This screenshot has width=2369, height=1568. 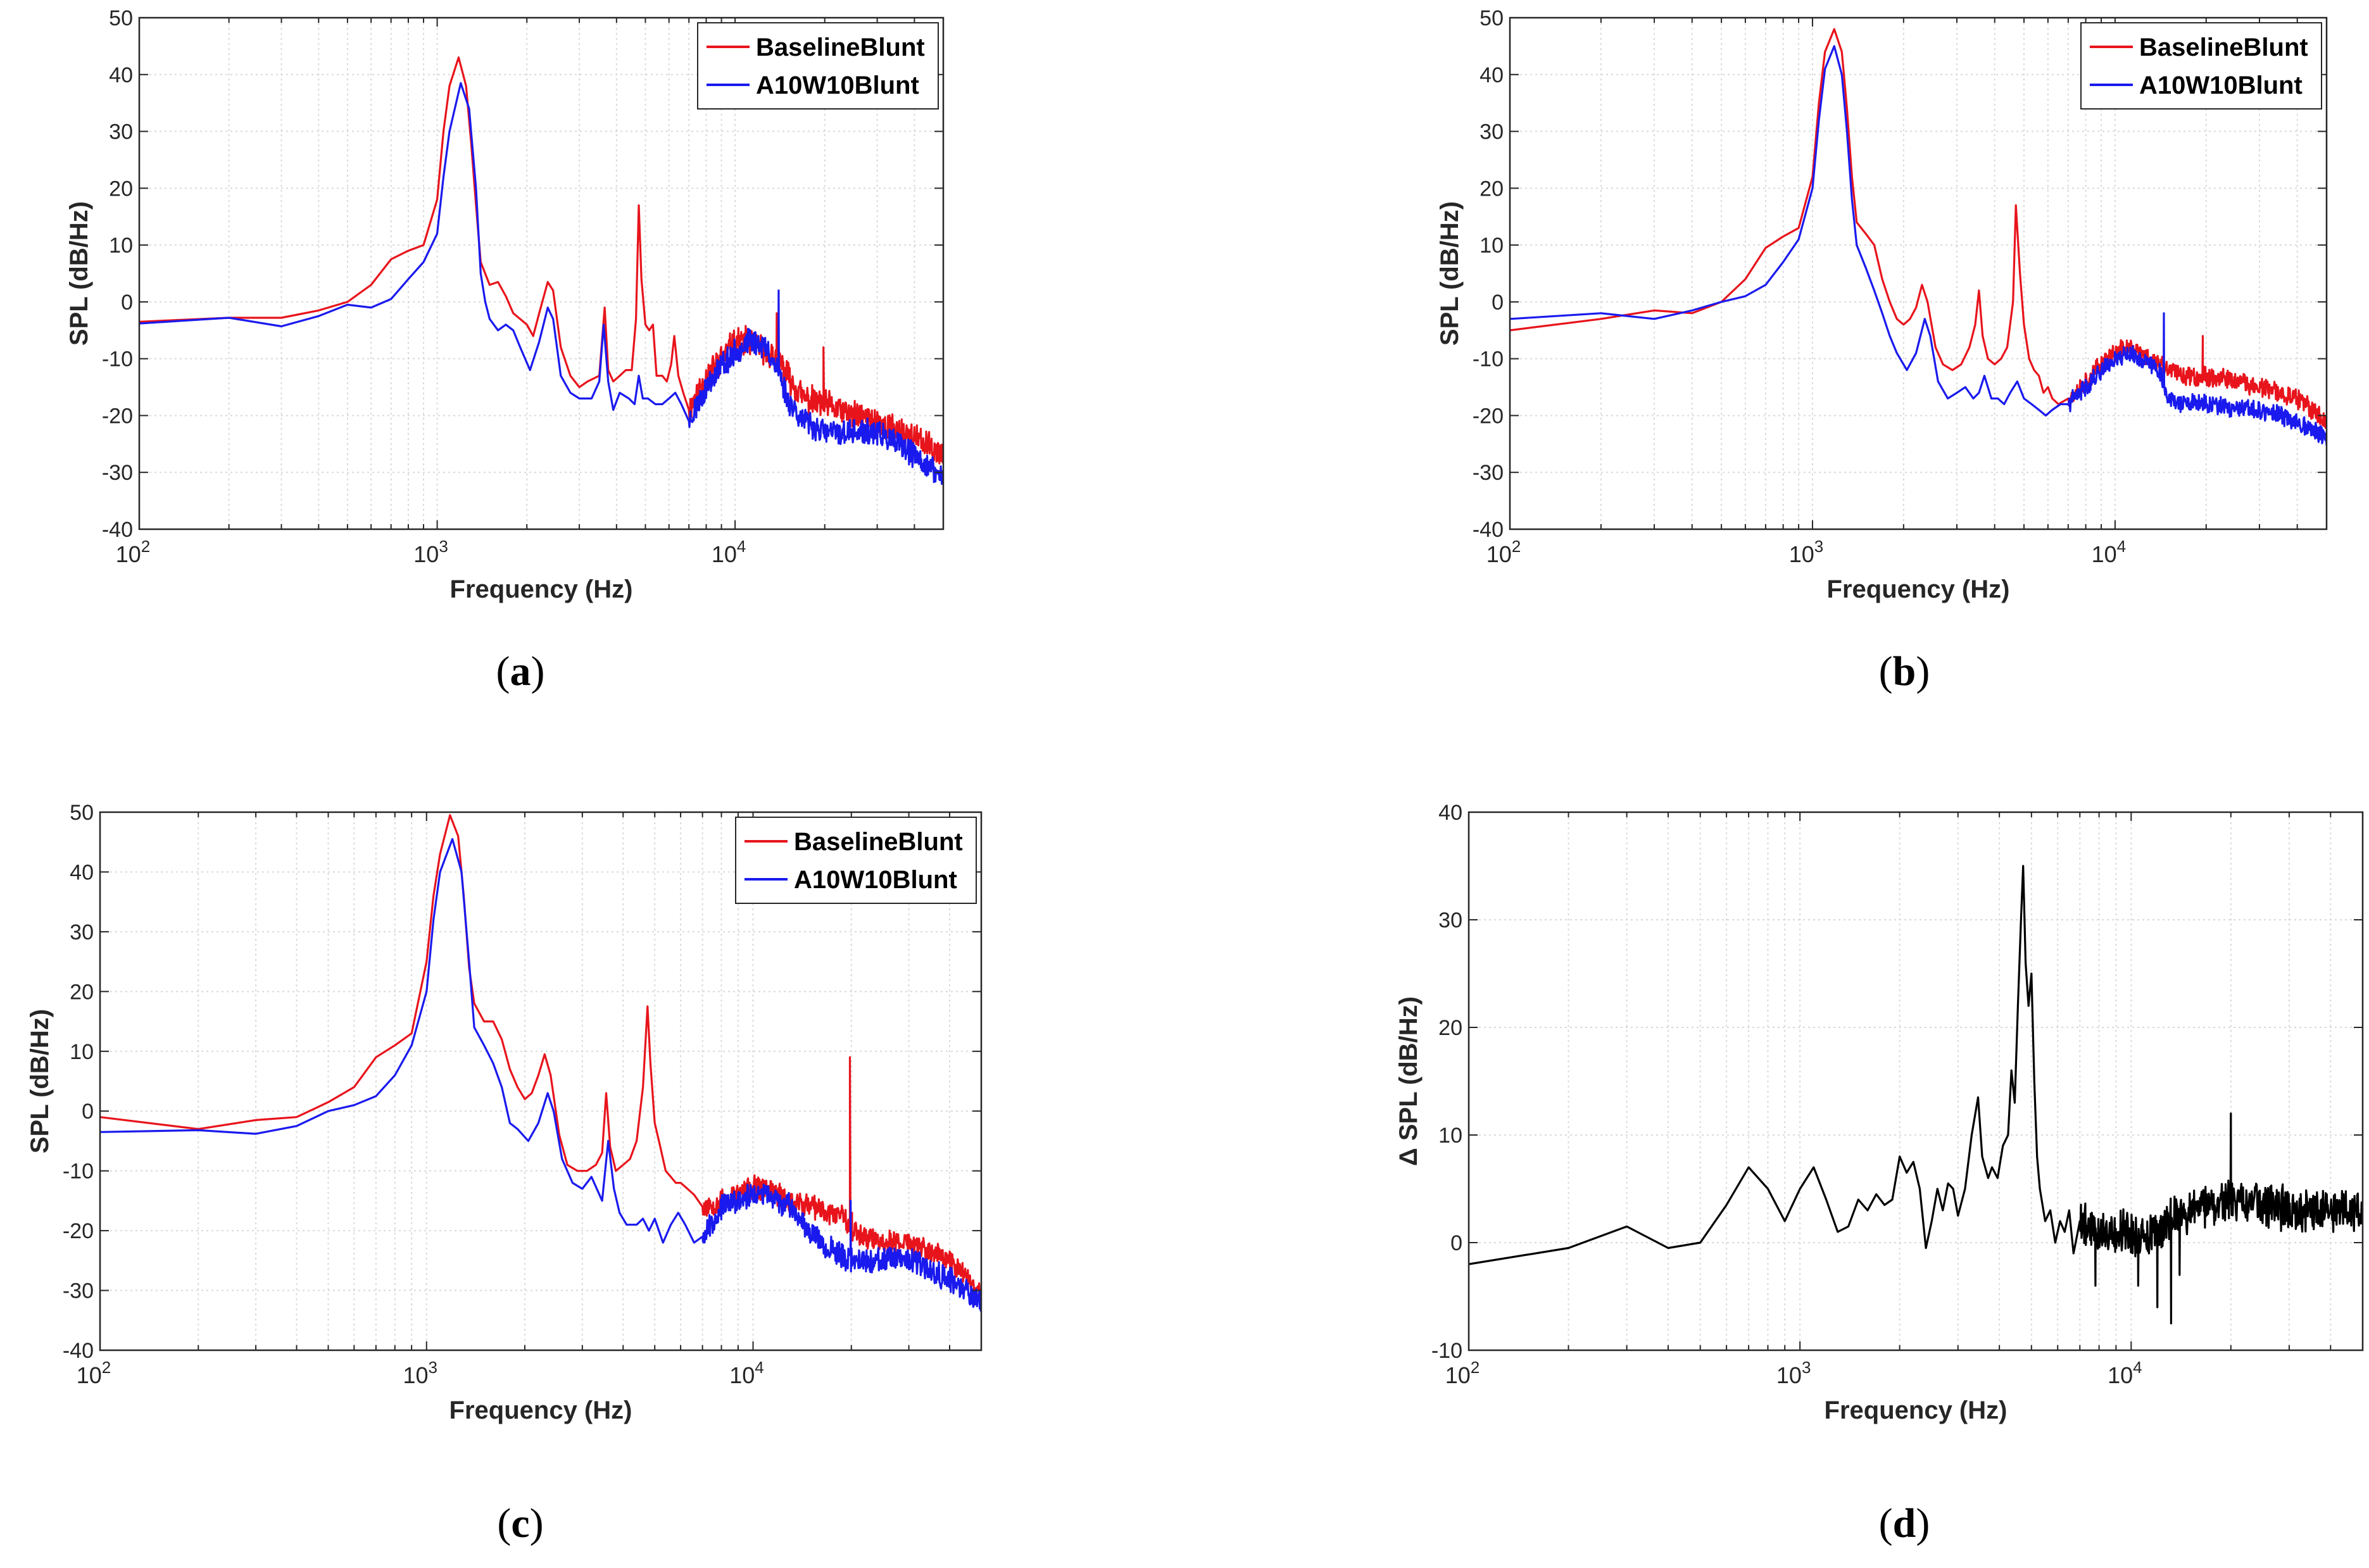 I want to click on panel-label: (d), so click(x=1904, y=1523).